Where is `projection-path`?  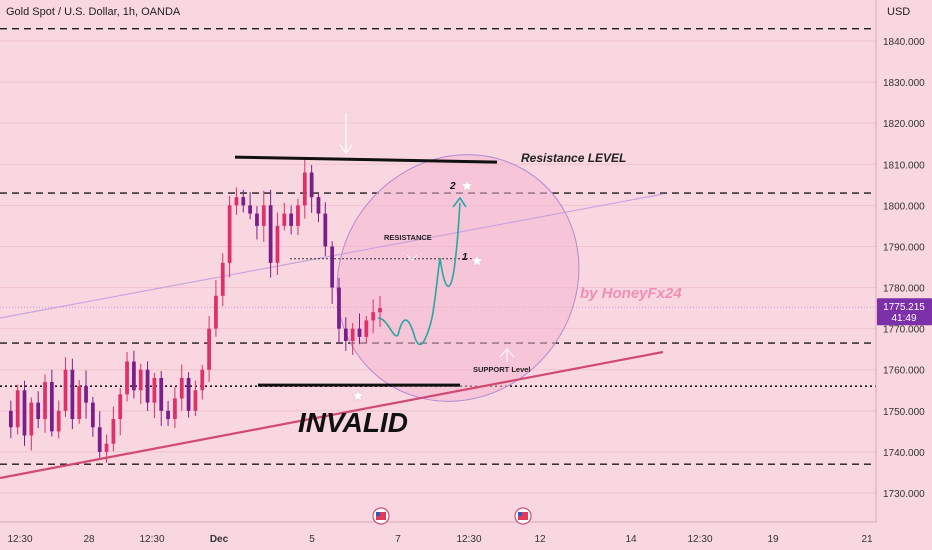
projection-path is located at coordinates (419, 273).